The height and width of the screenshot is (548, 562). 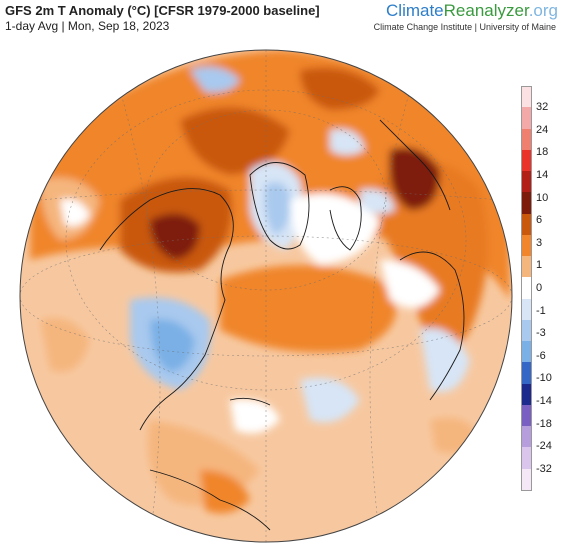 I want to click on legend-label: -3, so click(x=541, y=333).